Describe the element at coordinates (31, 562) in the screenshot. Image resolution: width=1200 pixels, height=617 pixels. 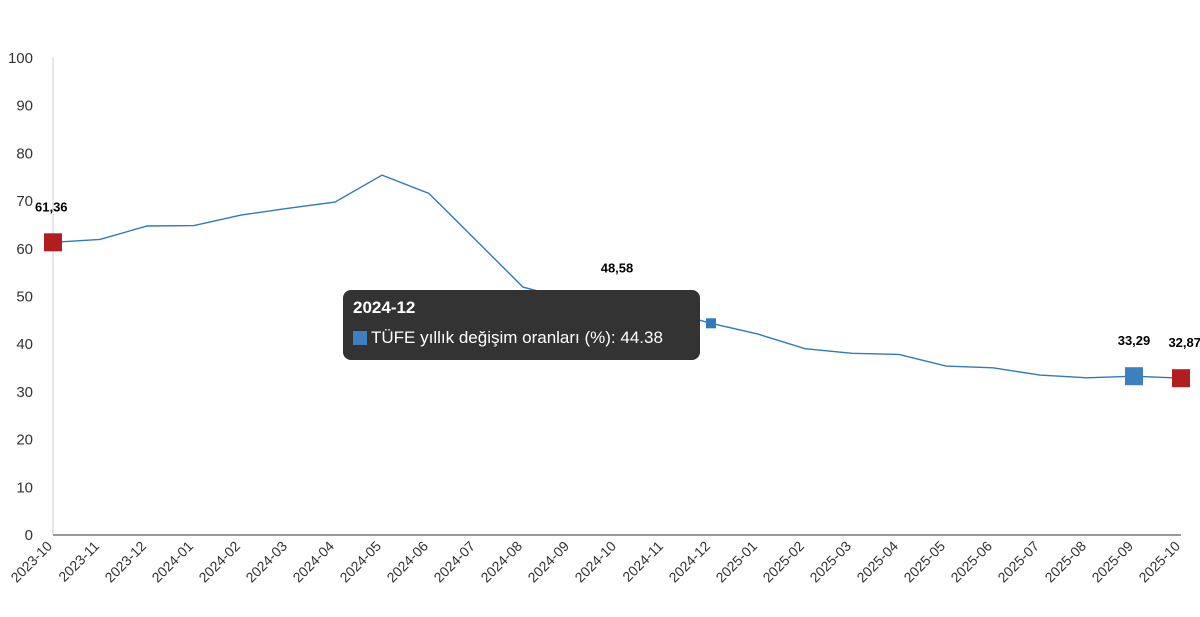
I see `x-tick-label: 2023-10` at that location.